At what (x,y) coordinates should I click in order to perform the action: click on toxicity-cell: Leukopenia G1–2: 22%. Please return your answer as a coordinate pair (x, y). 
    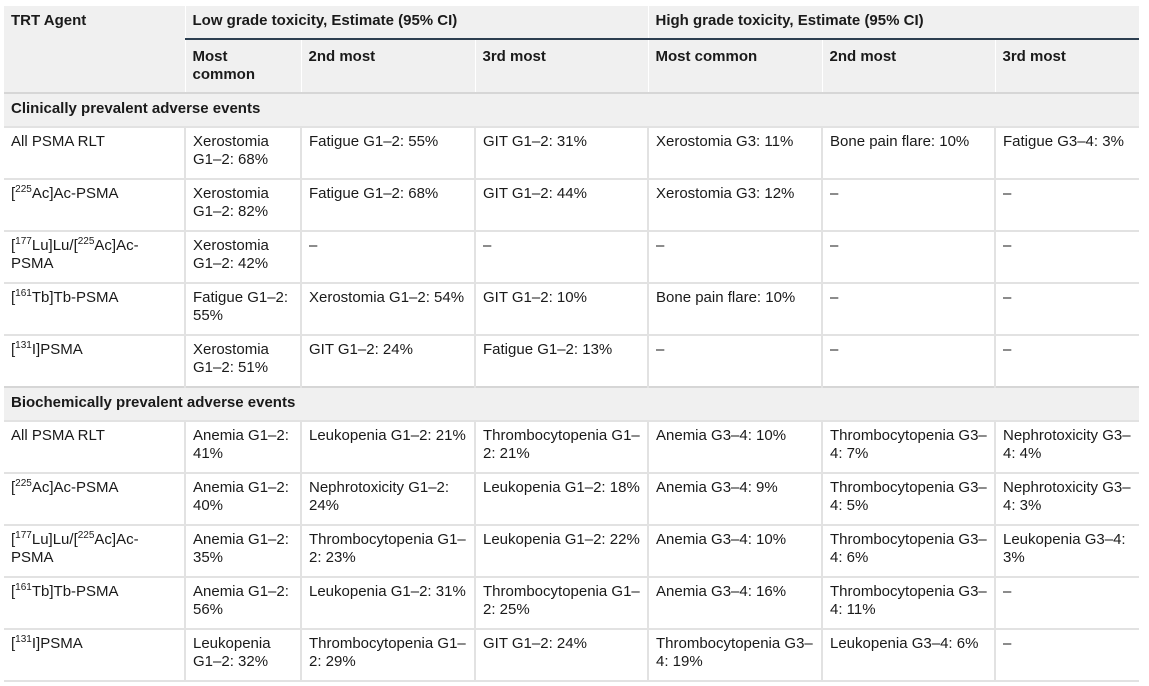
    Looking at the image, I should click on (561, 550).